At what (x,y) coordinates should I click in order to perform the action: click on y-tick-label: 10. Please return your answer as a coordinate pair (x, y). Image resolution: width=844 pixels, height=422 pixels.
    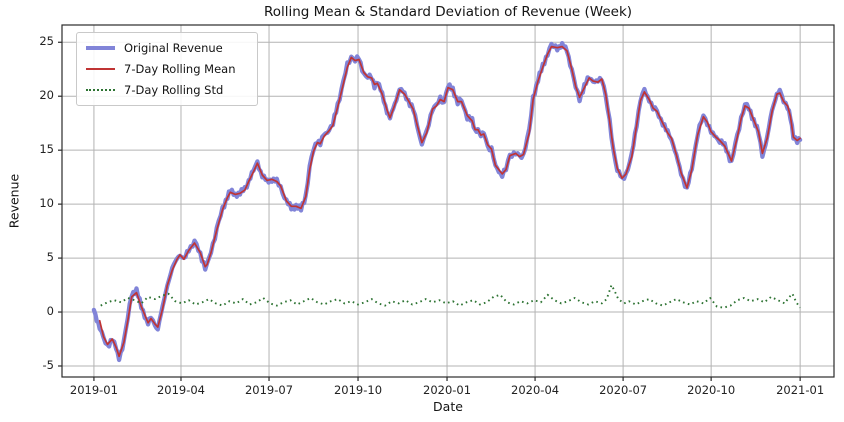
    Looking at the image, I should click on (46, 203).